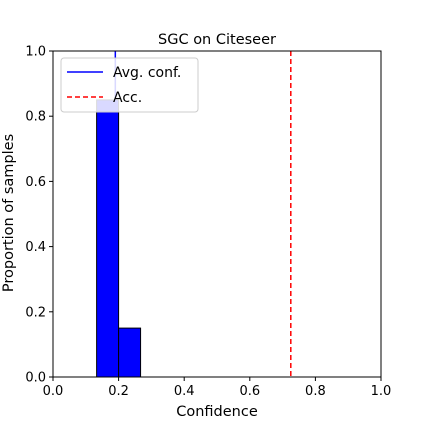 Image resolution: width=423 pixels, height=423 pixels. I want to click on legend: Avg. conf. Acc., so click(129, 85).